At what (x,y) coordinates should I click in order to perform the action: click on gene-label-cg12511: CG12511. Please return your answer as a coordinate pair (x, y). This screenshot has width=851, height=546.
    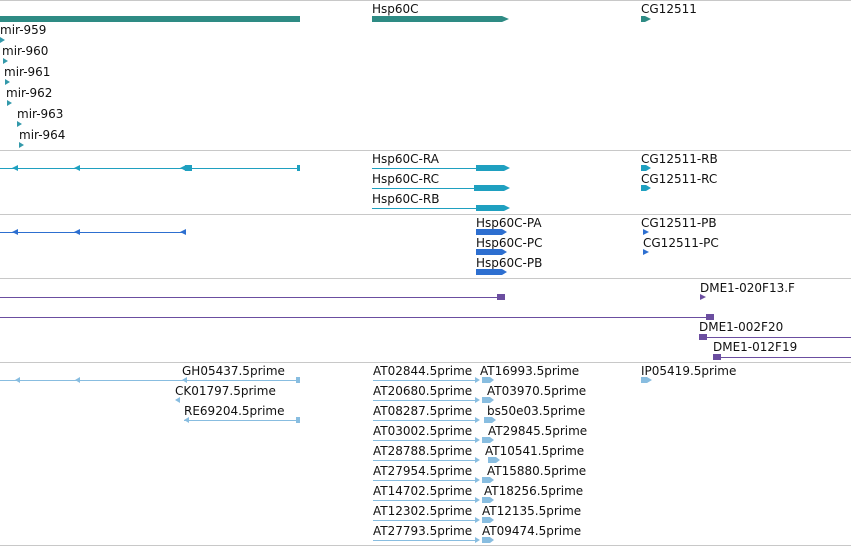
    Looking at the image, I should click on (669, 9).